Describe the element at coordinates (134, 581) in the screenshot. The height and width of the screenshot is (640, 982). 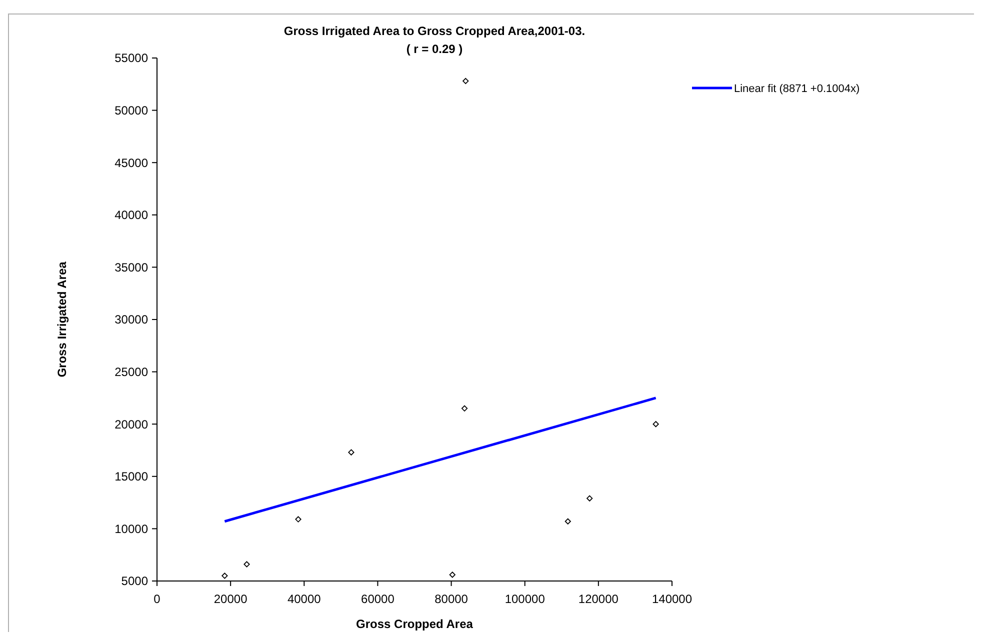
I see `y-tick-label: 5000` at that location.